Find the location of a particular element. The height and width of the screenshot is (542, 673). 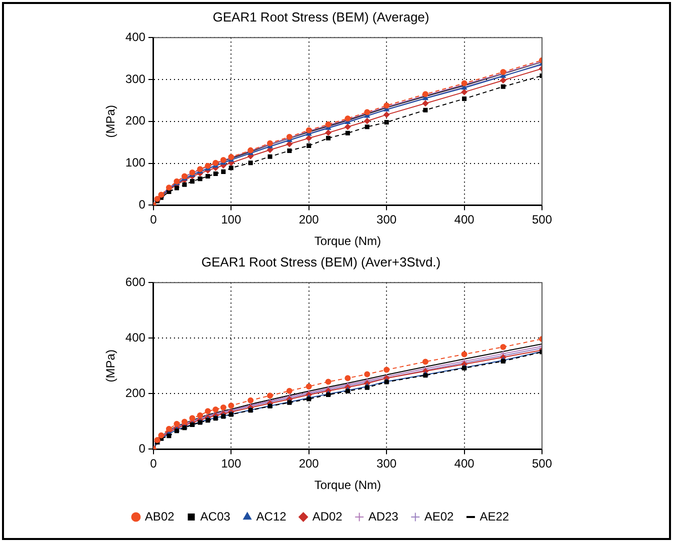

legend-label: AE02 is located at coordinates (439, 516).